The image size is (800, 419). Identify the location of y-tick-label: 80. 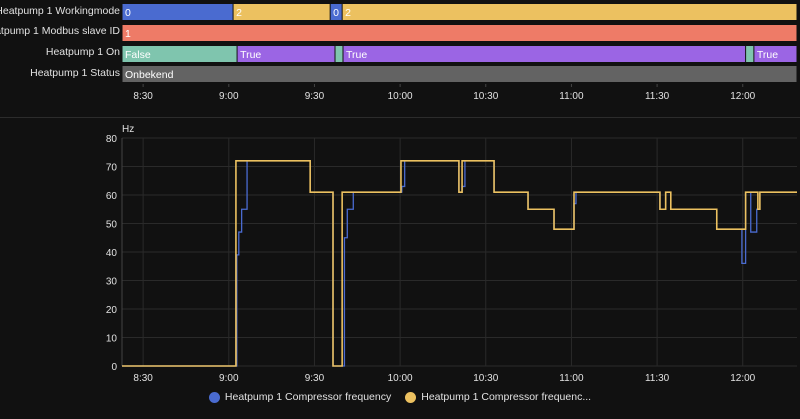
(112, 139).